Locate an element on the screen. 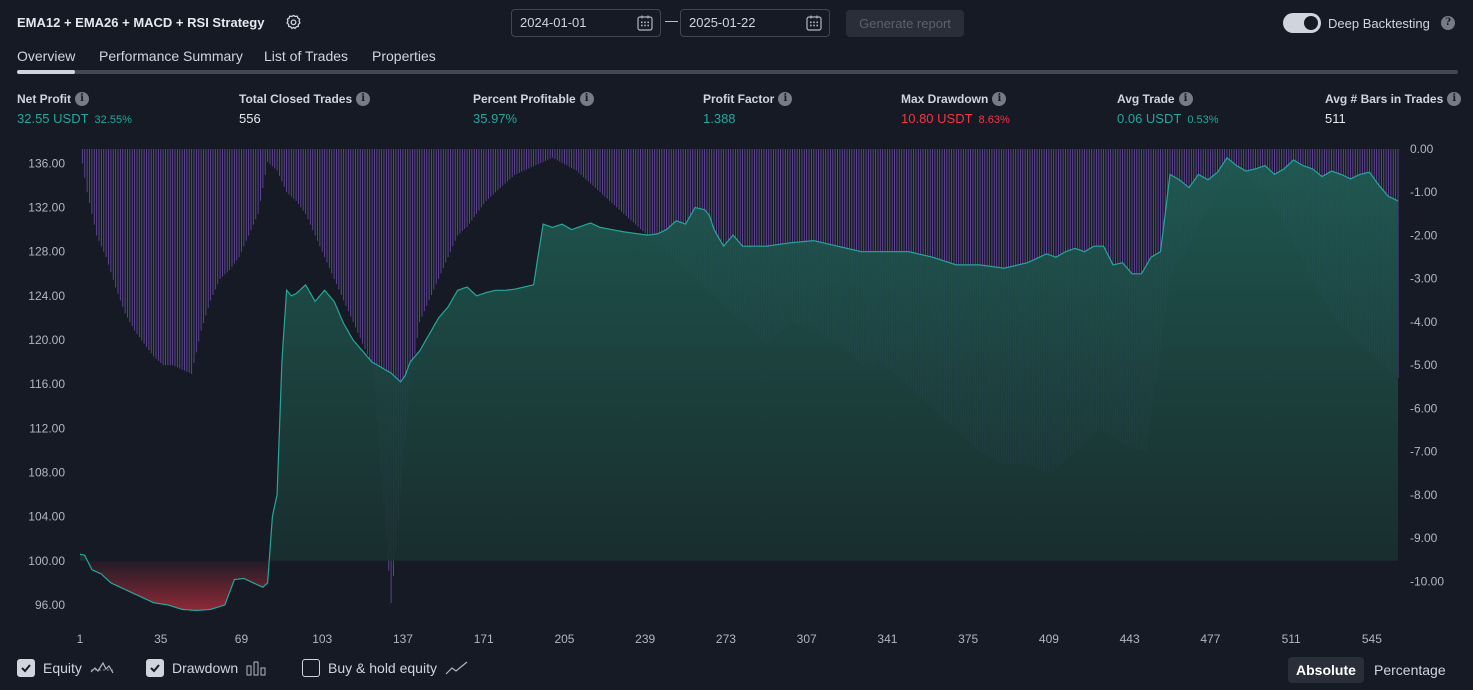 This screenshot has height=690, width=1473. metric-label: Avg Trade is located at coordinates (1146, 99).